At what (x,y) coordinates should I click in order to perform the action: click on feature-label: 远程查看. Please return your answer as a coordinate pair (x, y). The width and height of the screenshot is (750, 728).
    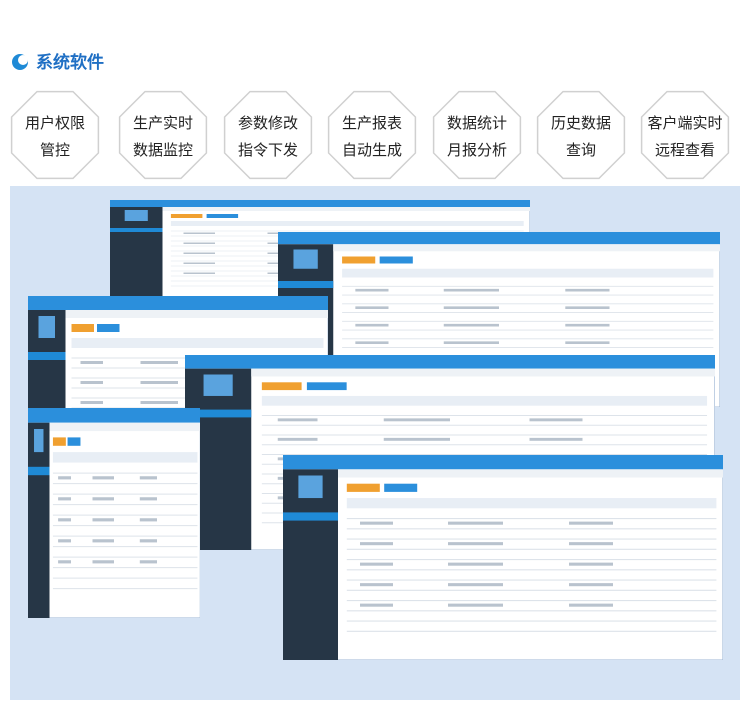
    Looking at the image, I should click on (685, 150).